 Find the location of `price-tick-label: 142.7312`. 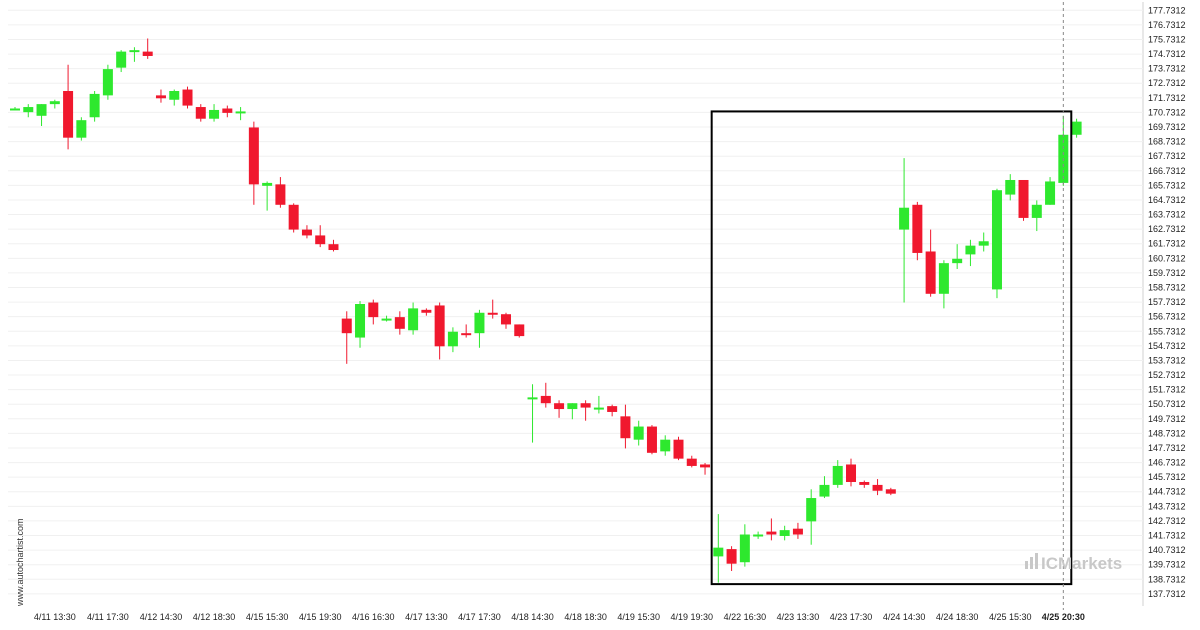

price-tick-label: 142.7312 is located at coordinates (1167, 521).